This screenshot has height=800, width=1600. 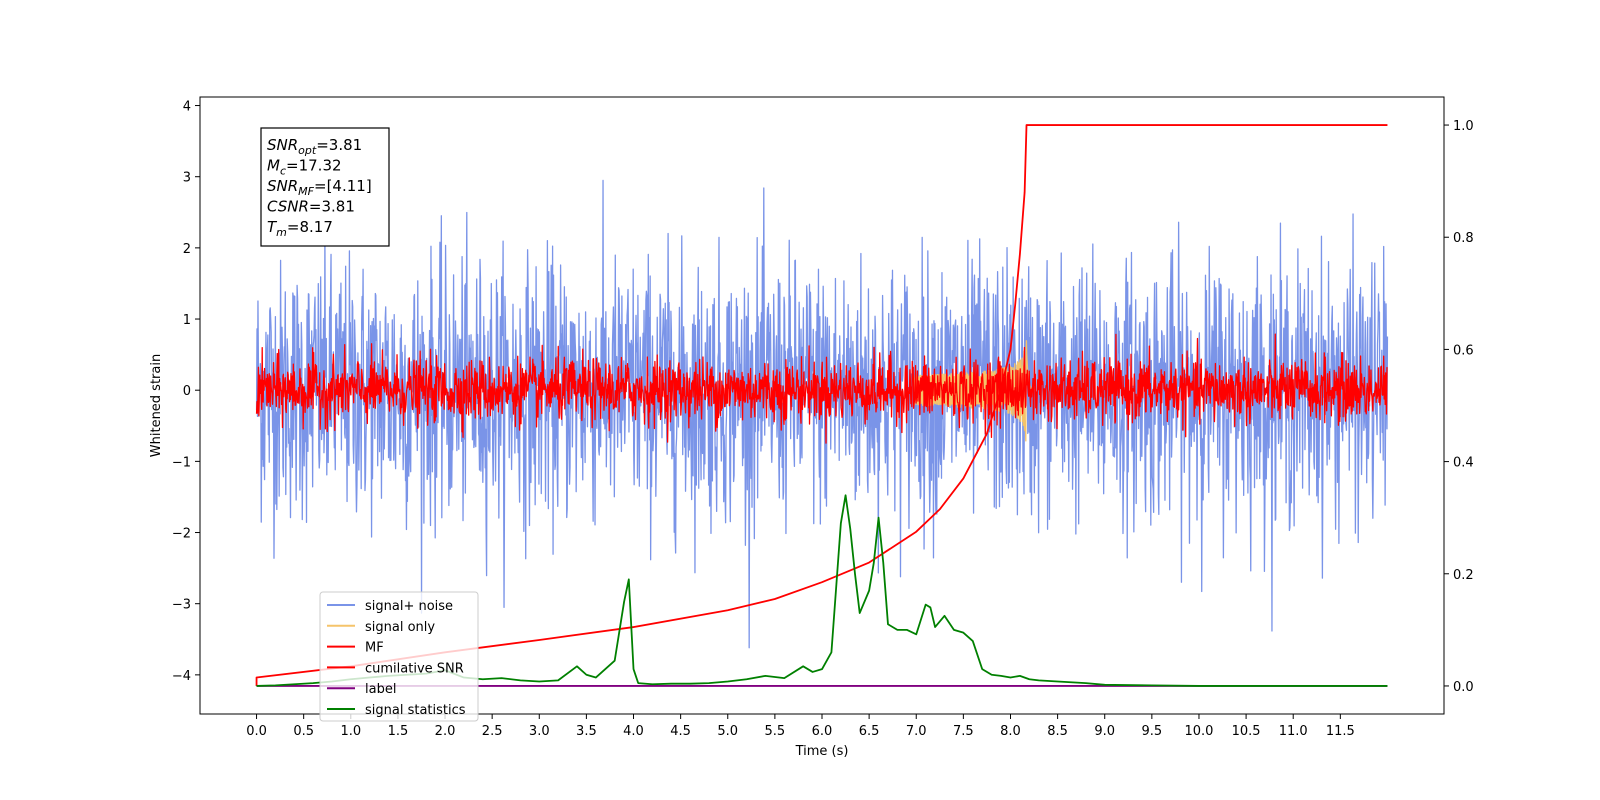 I want to click on annotation-line: CSNR=3.81, so click(x=311, y=207).